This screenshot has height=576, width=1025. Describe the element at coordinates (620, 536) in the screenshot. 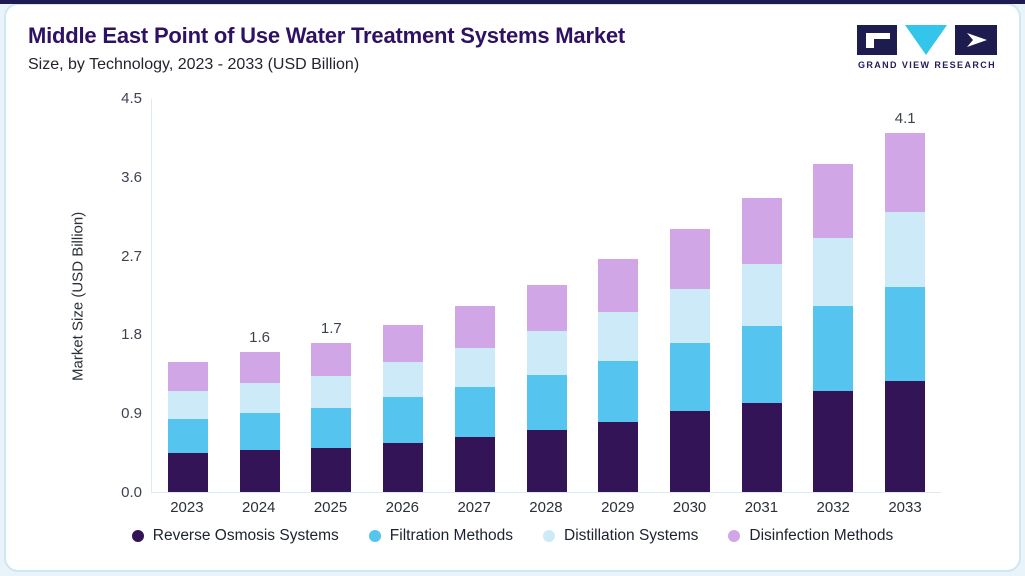

I see `legend-item: Distillation Systems` at that location.